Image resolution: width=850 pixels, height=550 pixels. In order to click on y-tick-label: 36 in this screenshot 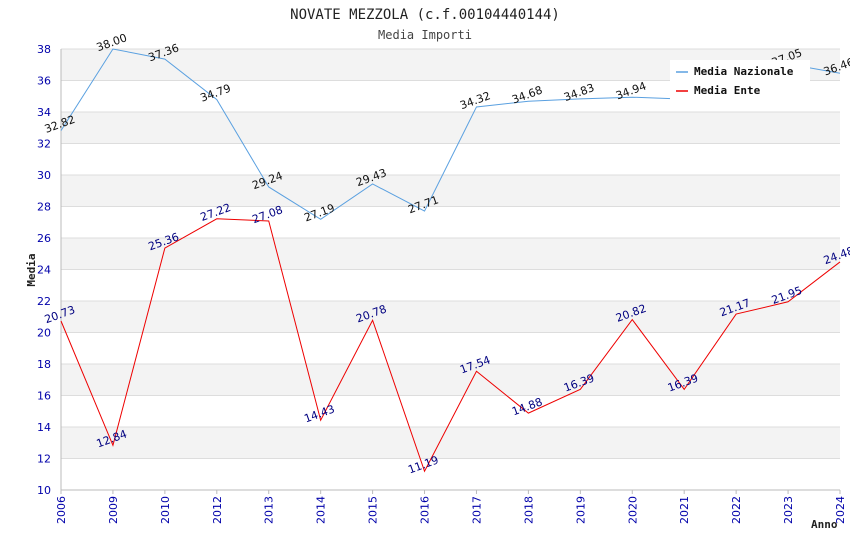, I will do `click(44, 81)`.